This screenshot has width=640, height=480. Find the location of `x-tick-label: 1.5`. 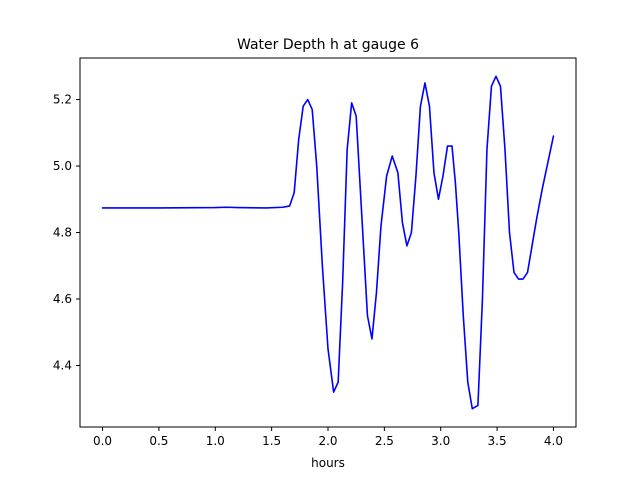

x-tick-label: 1.5 is located at coordinates (271, 441).